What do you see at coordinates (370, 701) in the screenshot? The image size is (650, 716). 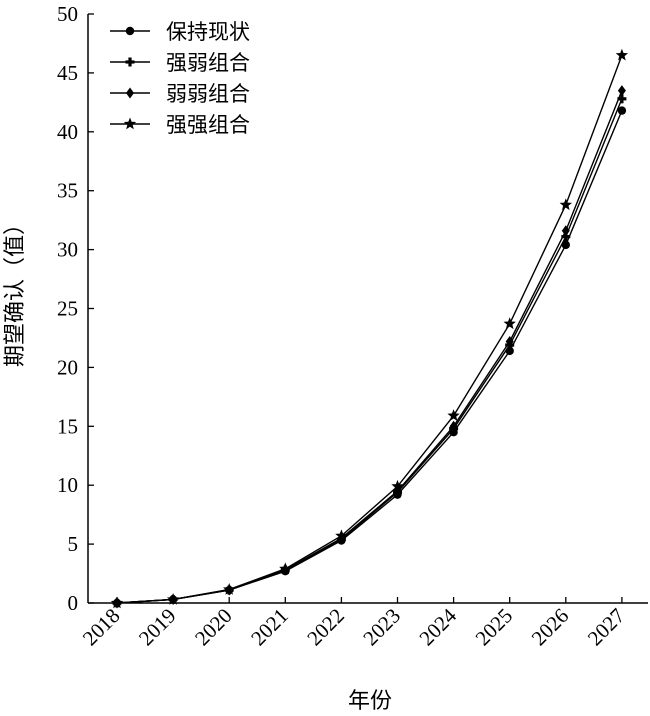 I see `x-axis-label: 年份` at bounding box center [370, 701].